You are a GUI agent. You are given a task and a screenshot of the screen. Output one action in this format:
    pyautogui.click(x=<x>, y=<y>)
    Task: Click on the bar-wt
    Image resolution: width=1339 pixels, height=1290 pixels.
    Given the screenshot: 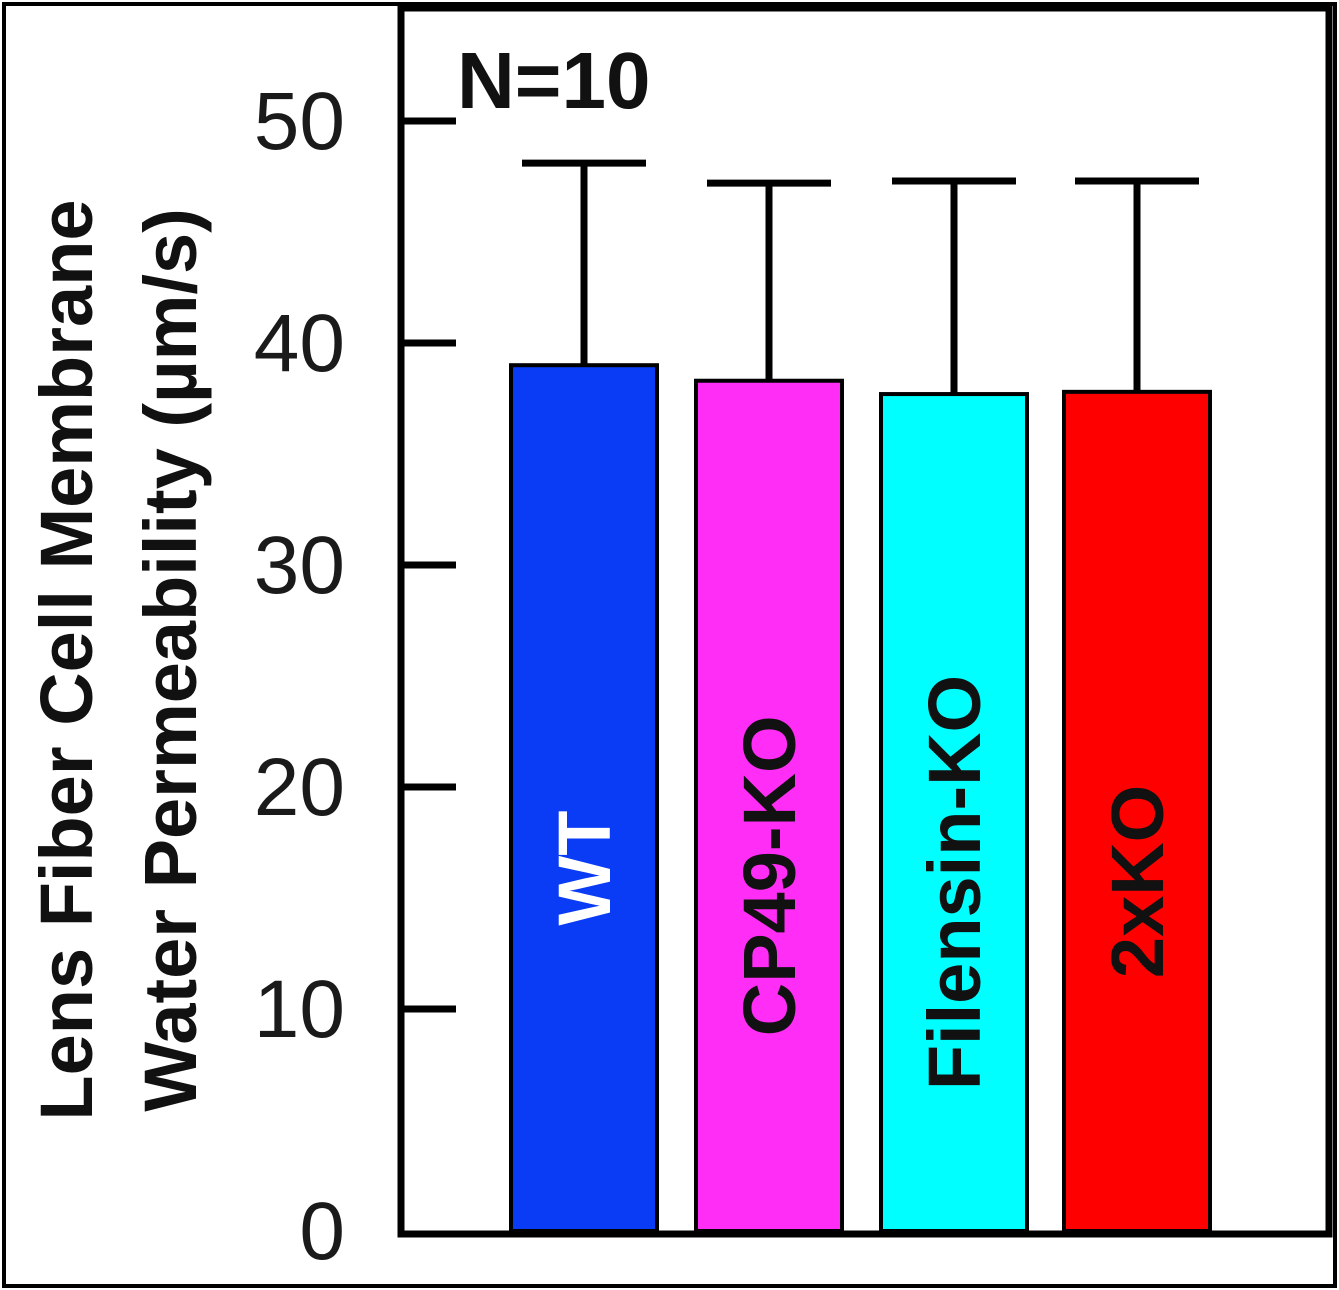 What is the action you would take?
    pyautogui.click(x=584, y=798)
    